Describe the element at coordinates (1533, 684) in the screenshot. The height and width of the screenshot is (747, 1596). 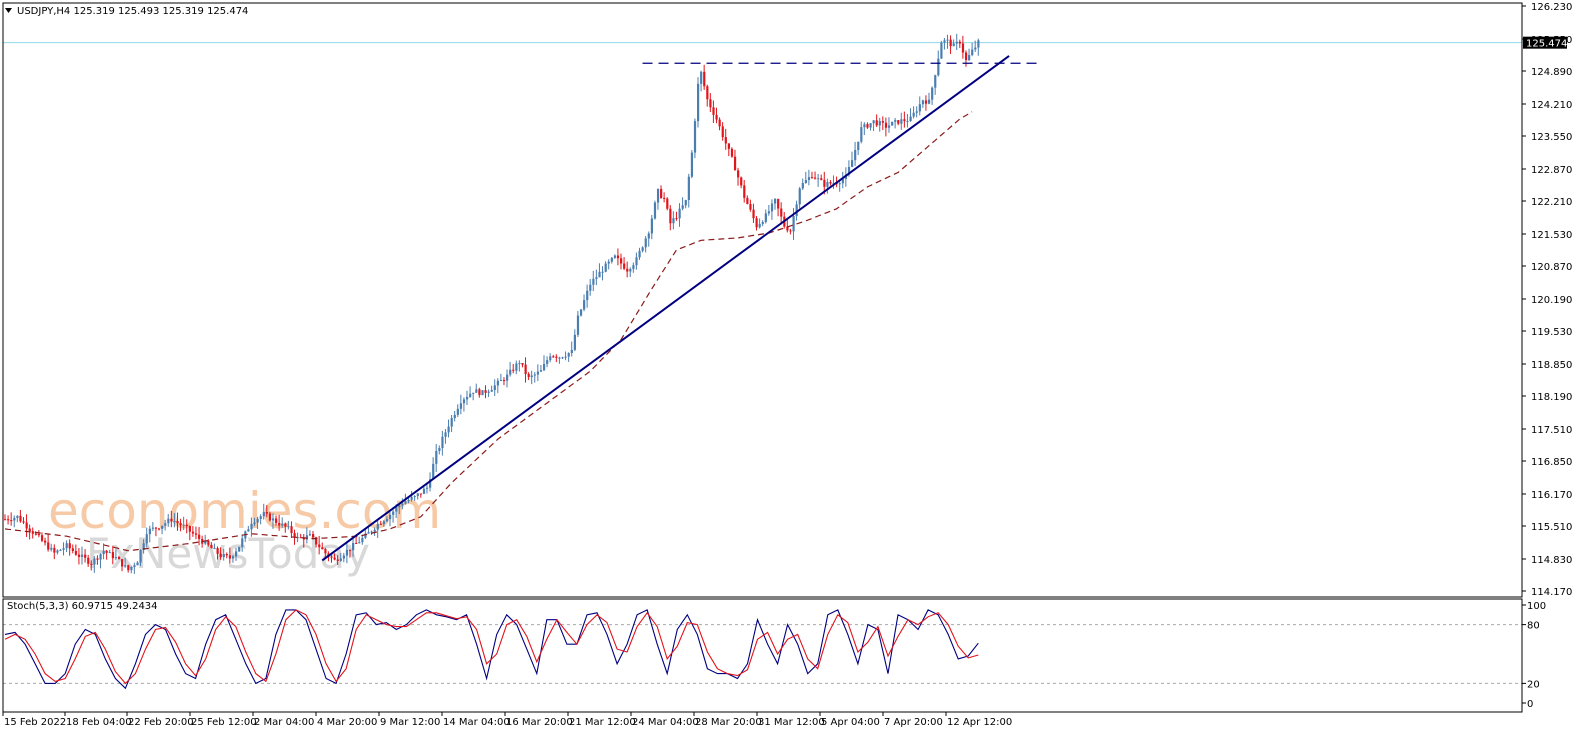
I see `stochastic-axis-label: 20` at that location.